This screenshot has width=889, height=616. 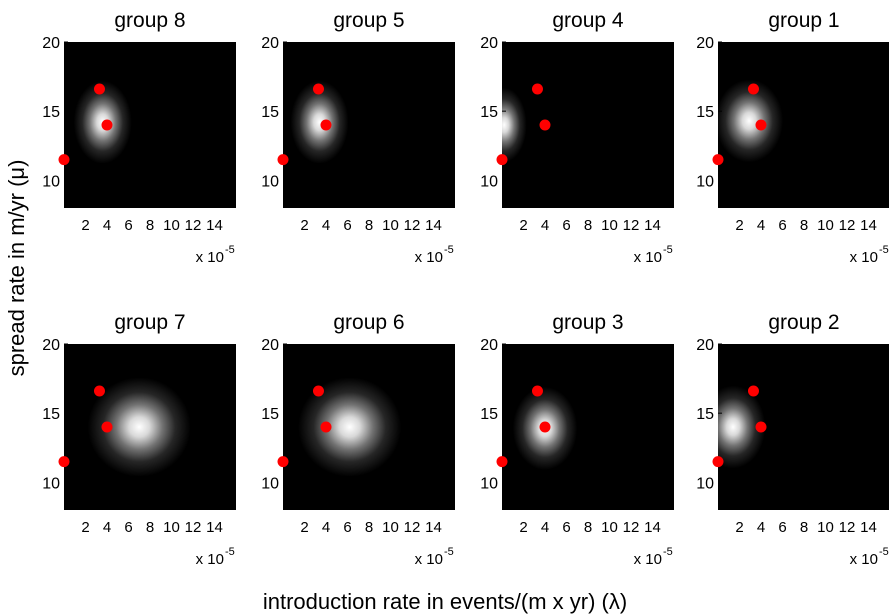 What do you see at coordinates (587, 322) in the screenshot?
I see `panel-title: group 3` at bounding box center [587, 322].